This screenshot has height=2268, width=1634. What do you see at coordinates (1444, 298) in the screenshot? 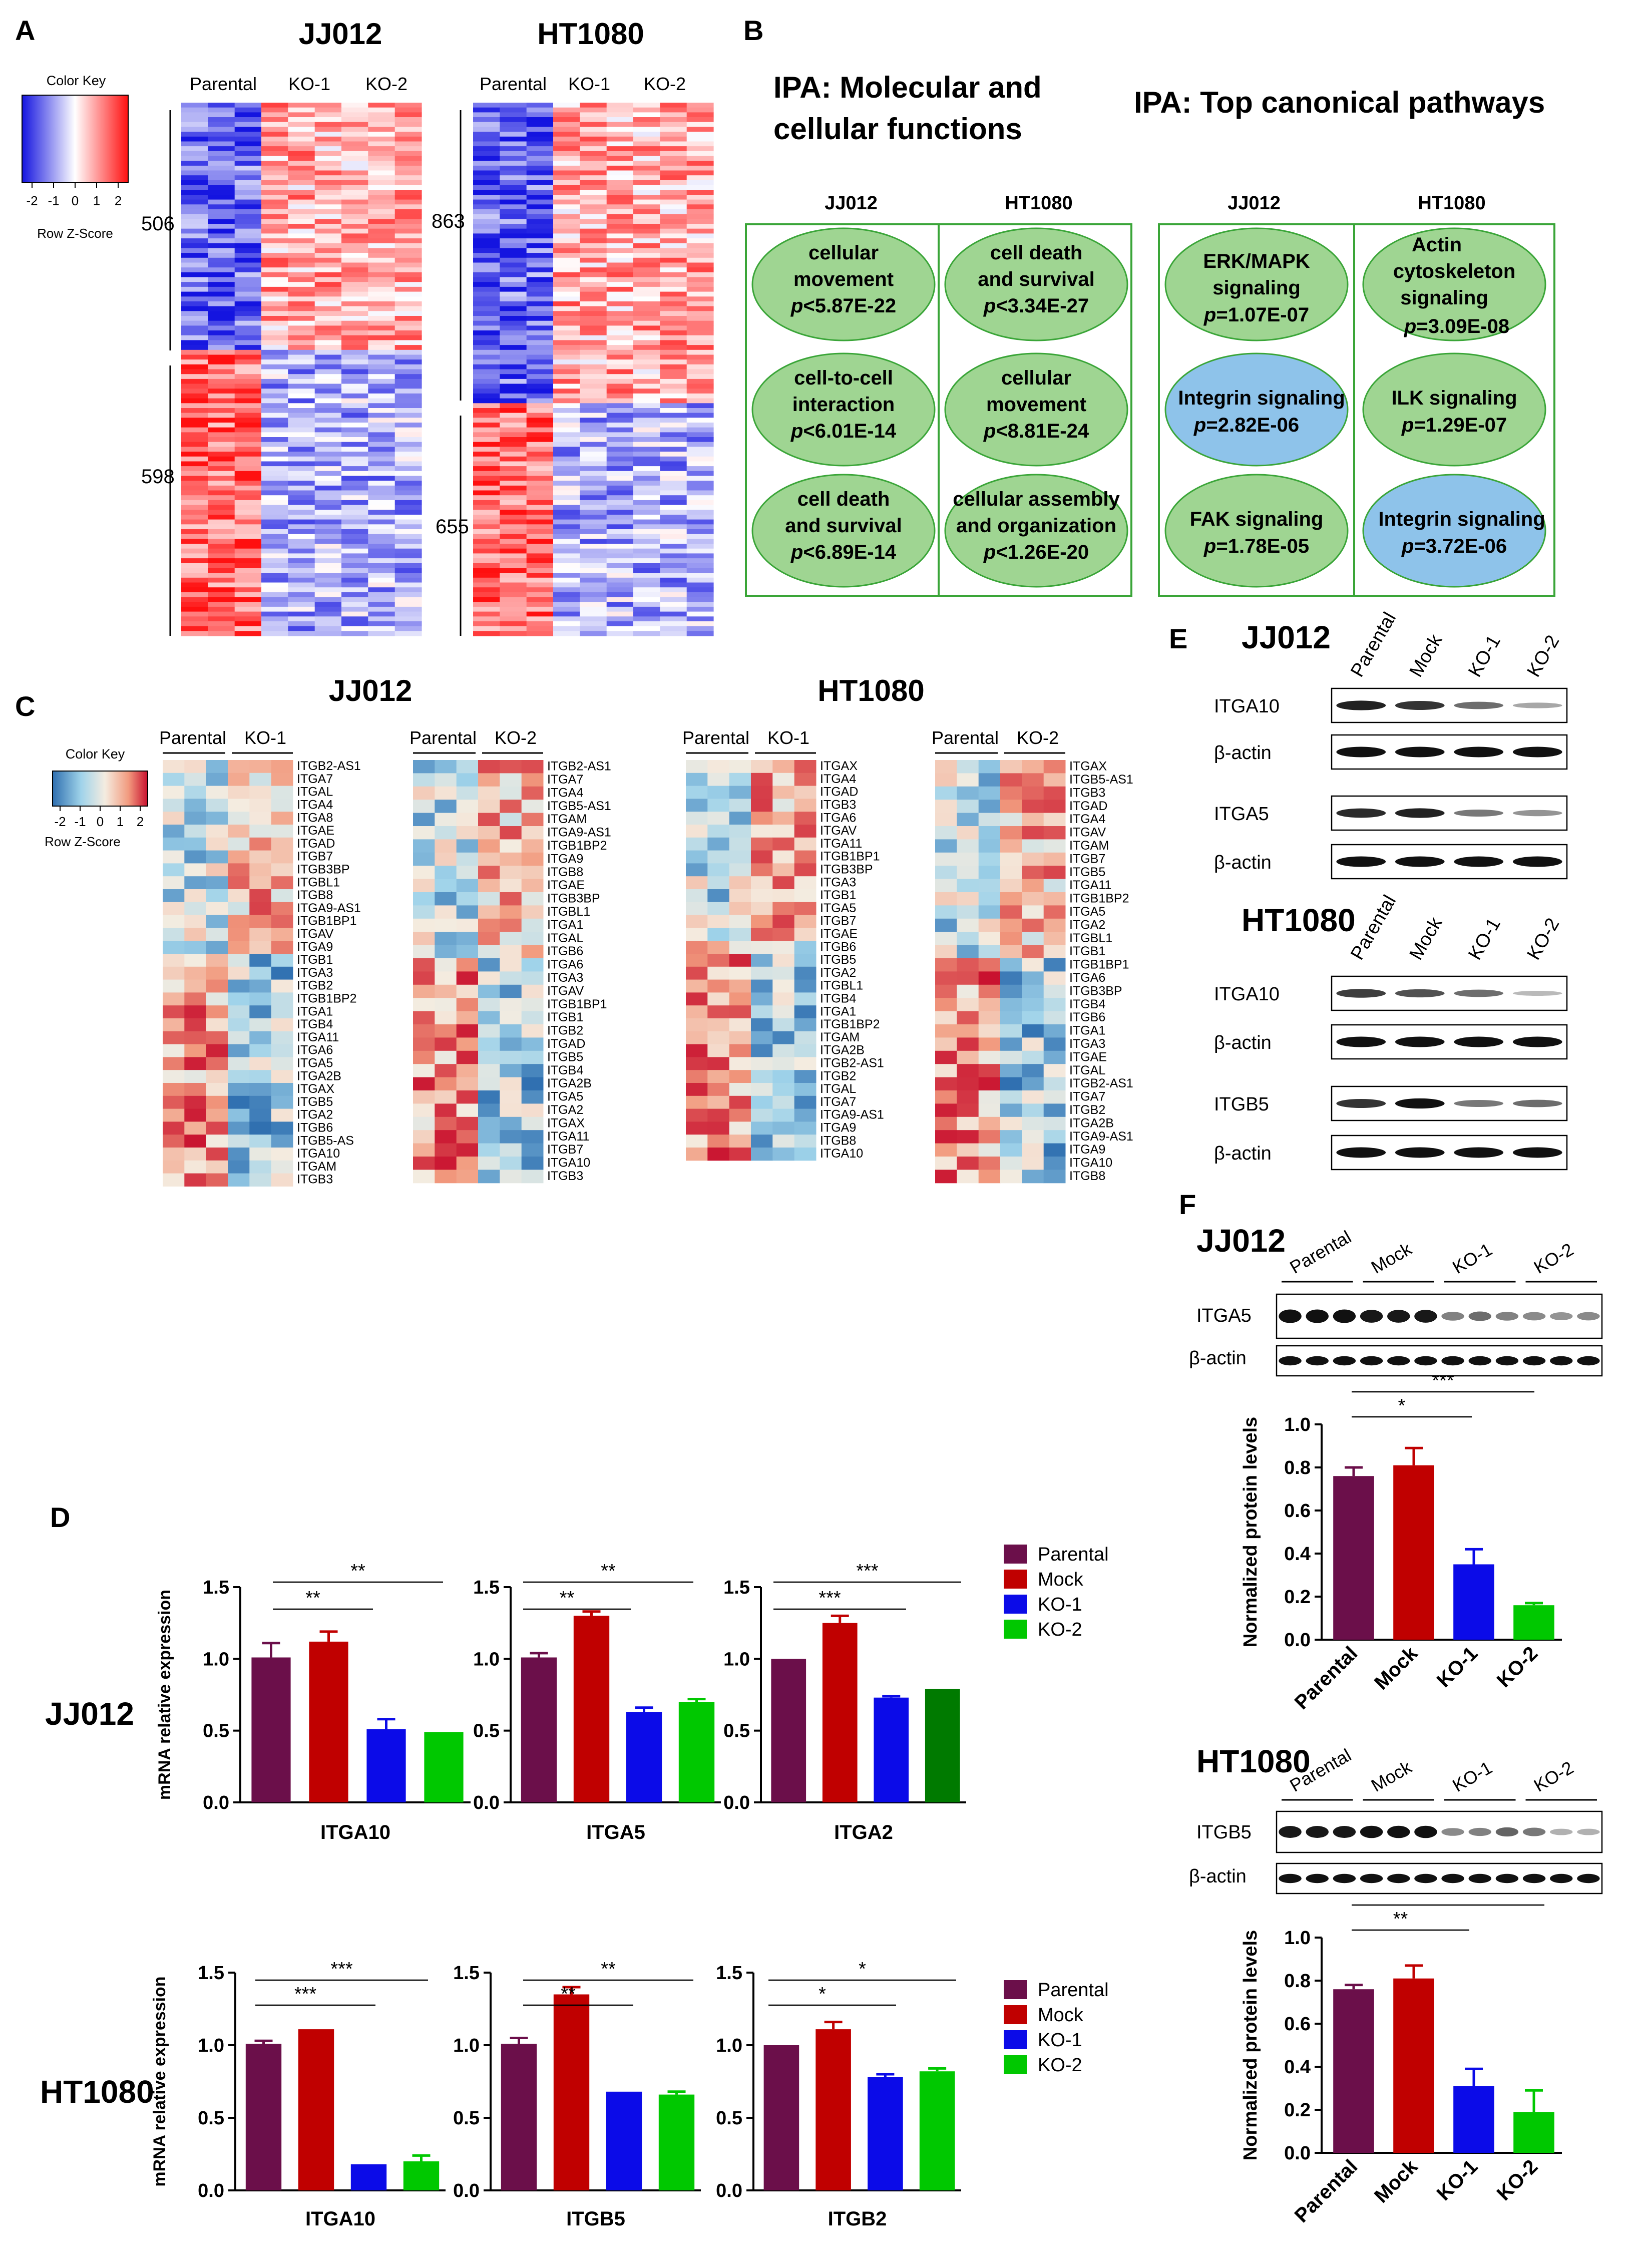
I see `ipa-r1b-l3: signaling` at bounding box center [1444, 298].